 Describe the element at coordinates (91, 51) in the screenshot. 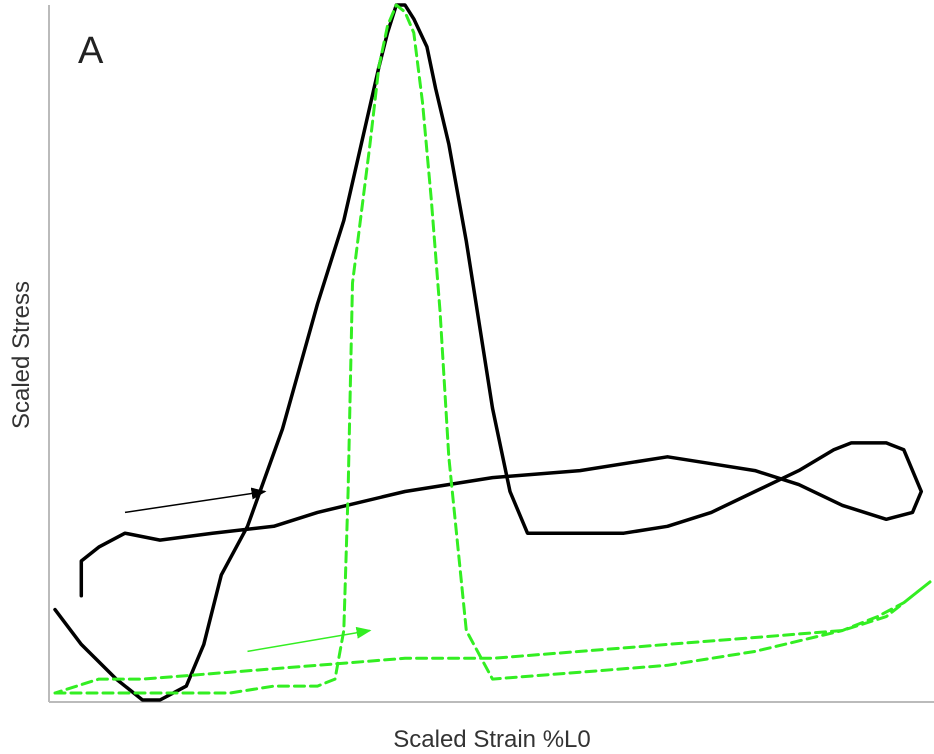

I see `panel-label: A` at that location.